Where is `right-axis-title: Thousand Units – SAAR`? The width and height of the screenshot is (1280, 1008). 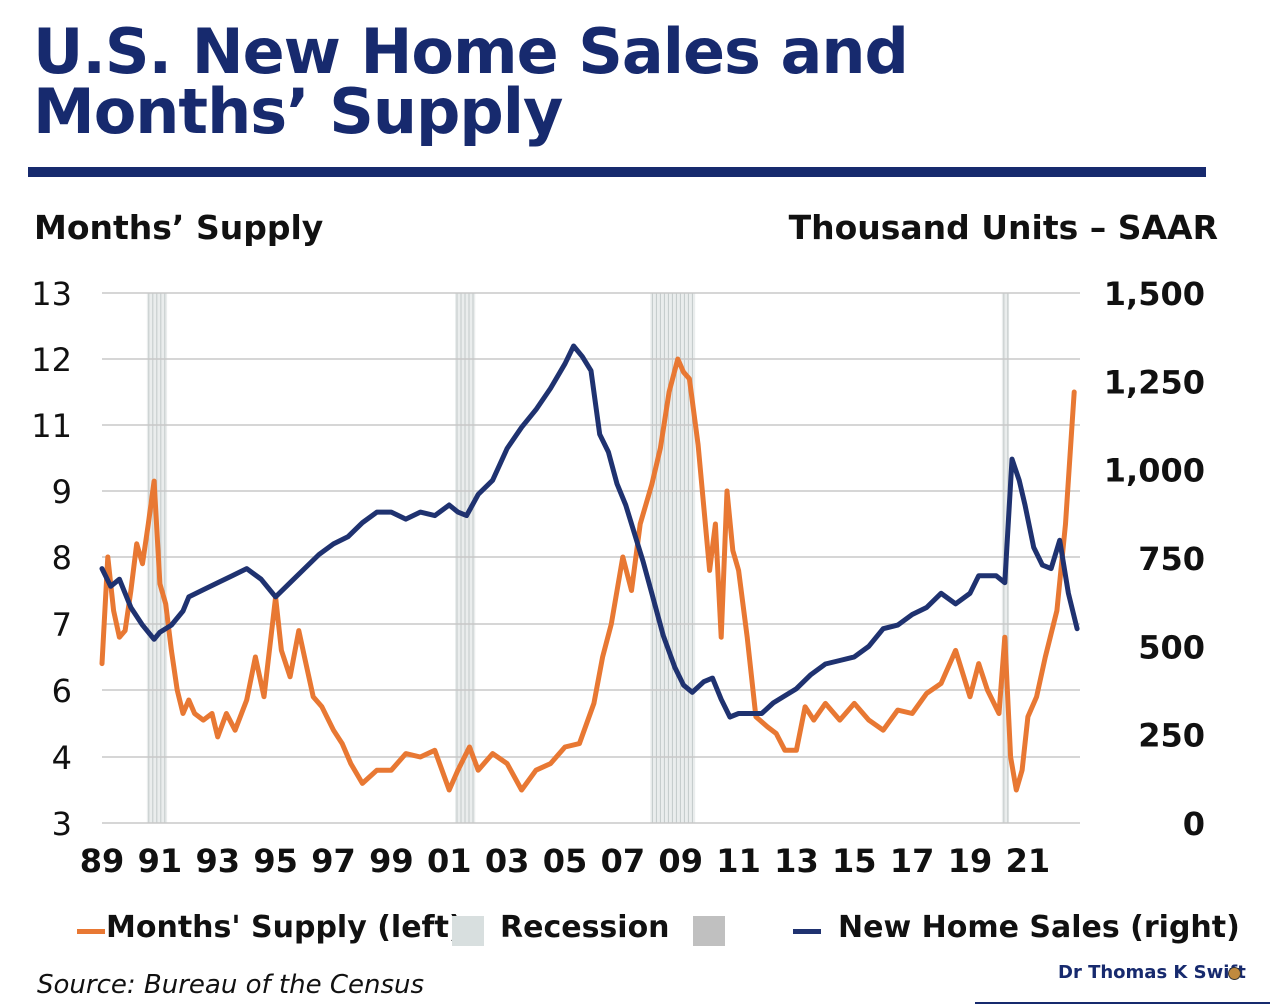 right-axis-title: Thousand Units – SAAR is located at coordinates (1003, 227).